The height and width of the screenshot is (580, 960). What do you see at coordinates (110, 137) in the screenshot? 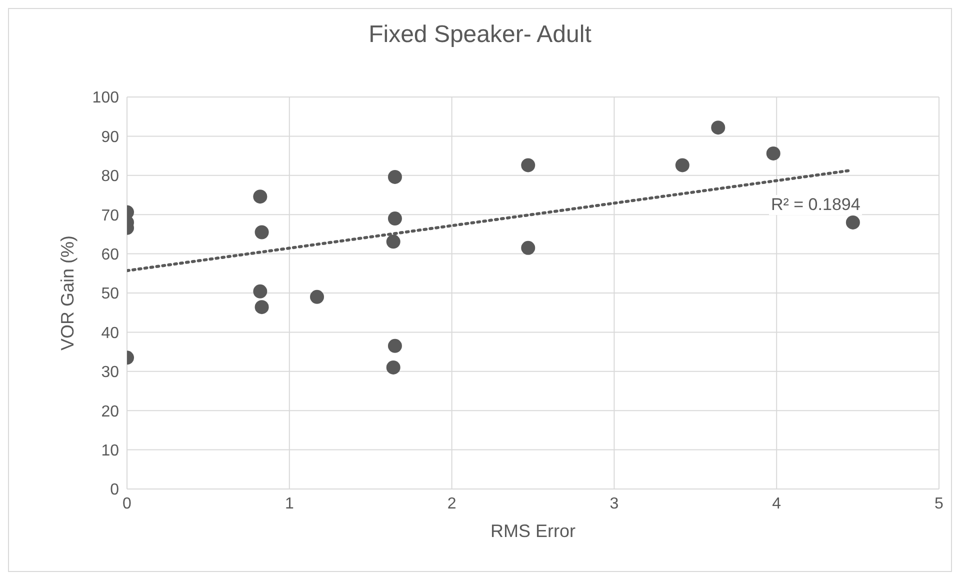
I see `y-tick-label: 90` at bounding box center [110, 137].